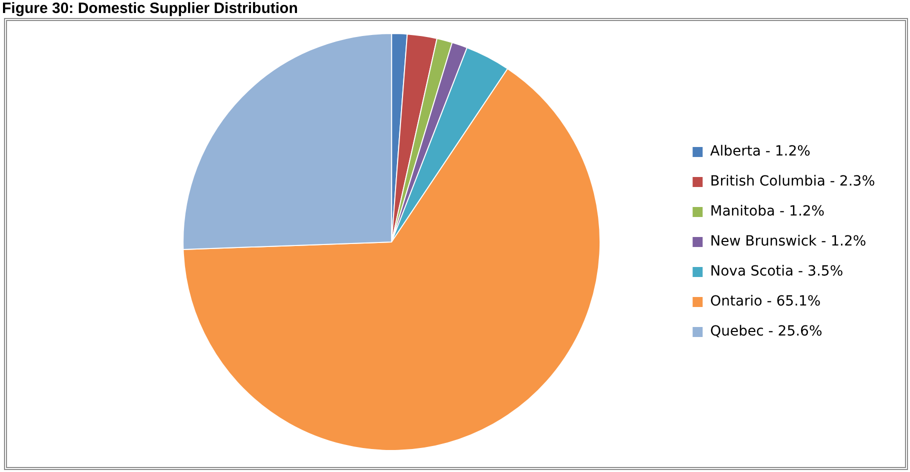 This screenshot has height=472, width=910. I want to click on legend-label: Alberta - 1.2%, so click(760, 152).